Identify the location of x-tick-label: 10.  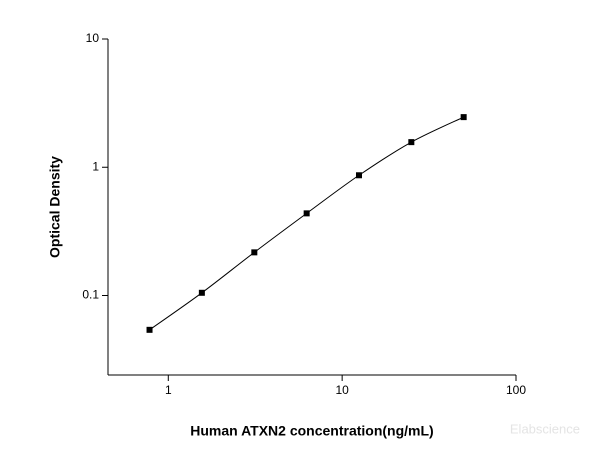
(342, 390).